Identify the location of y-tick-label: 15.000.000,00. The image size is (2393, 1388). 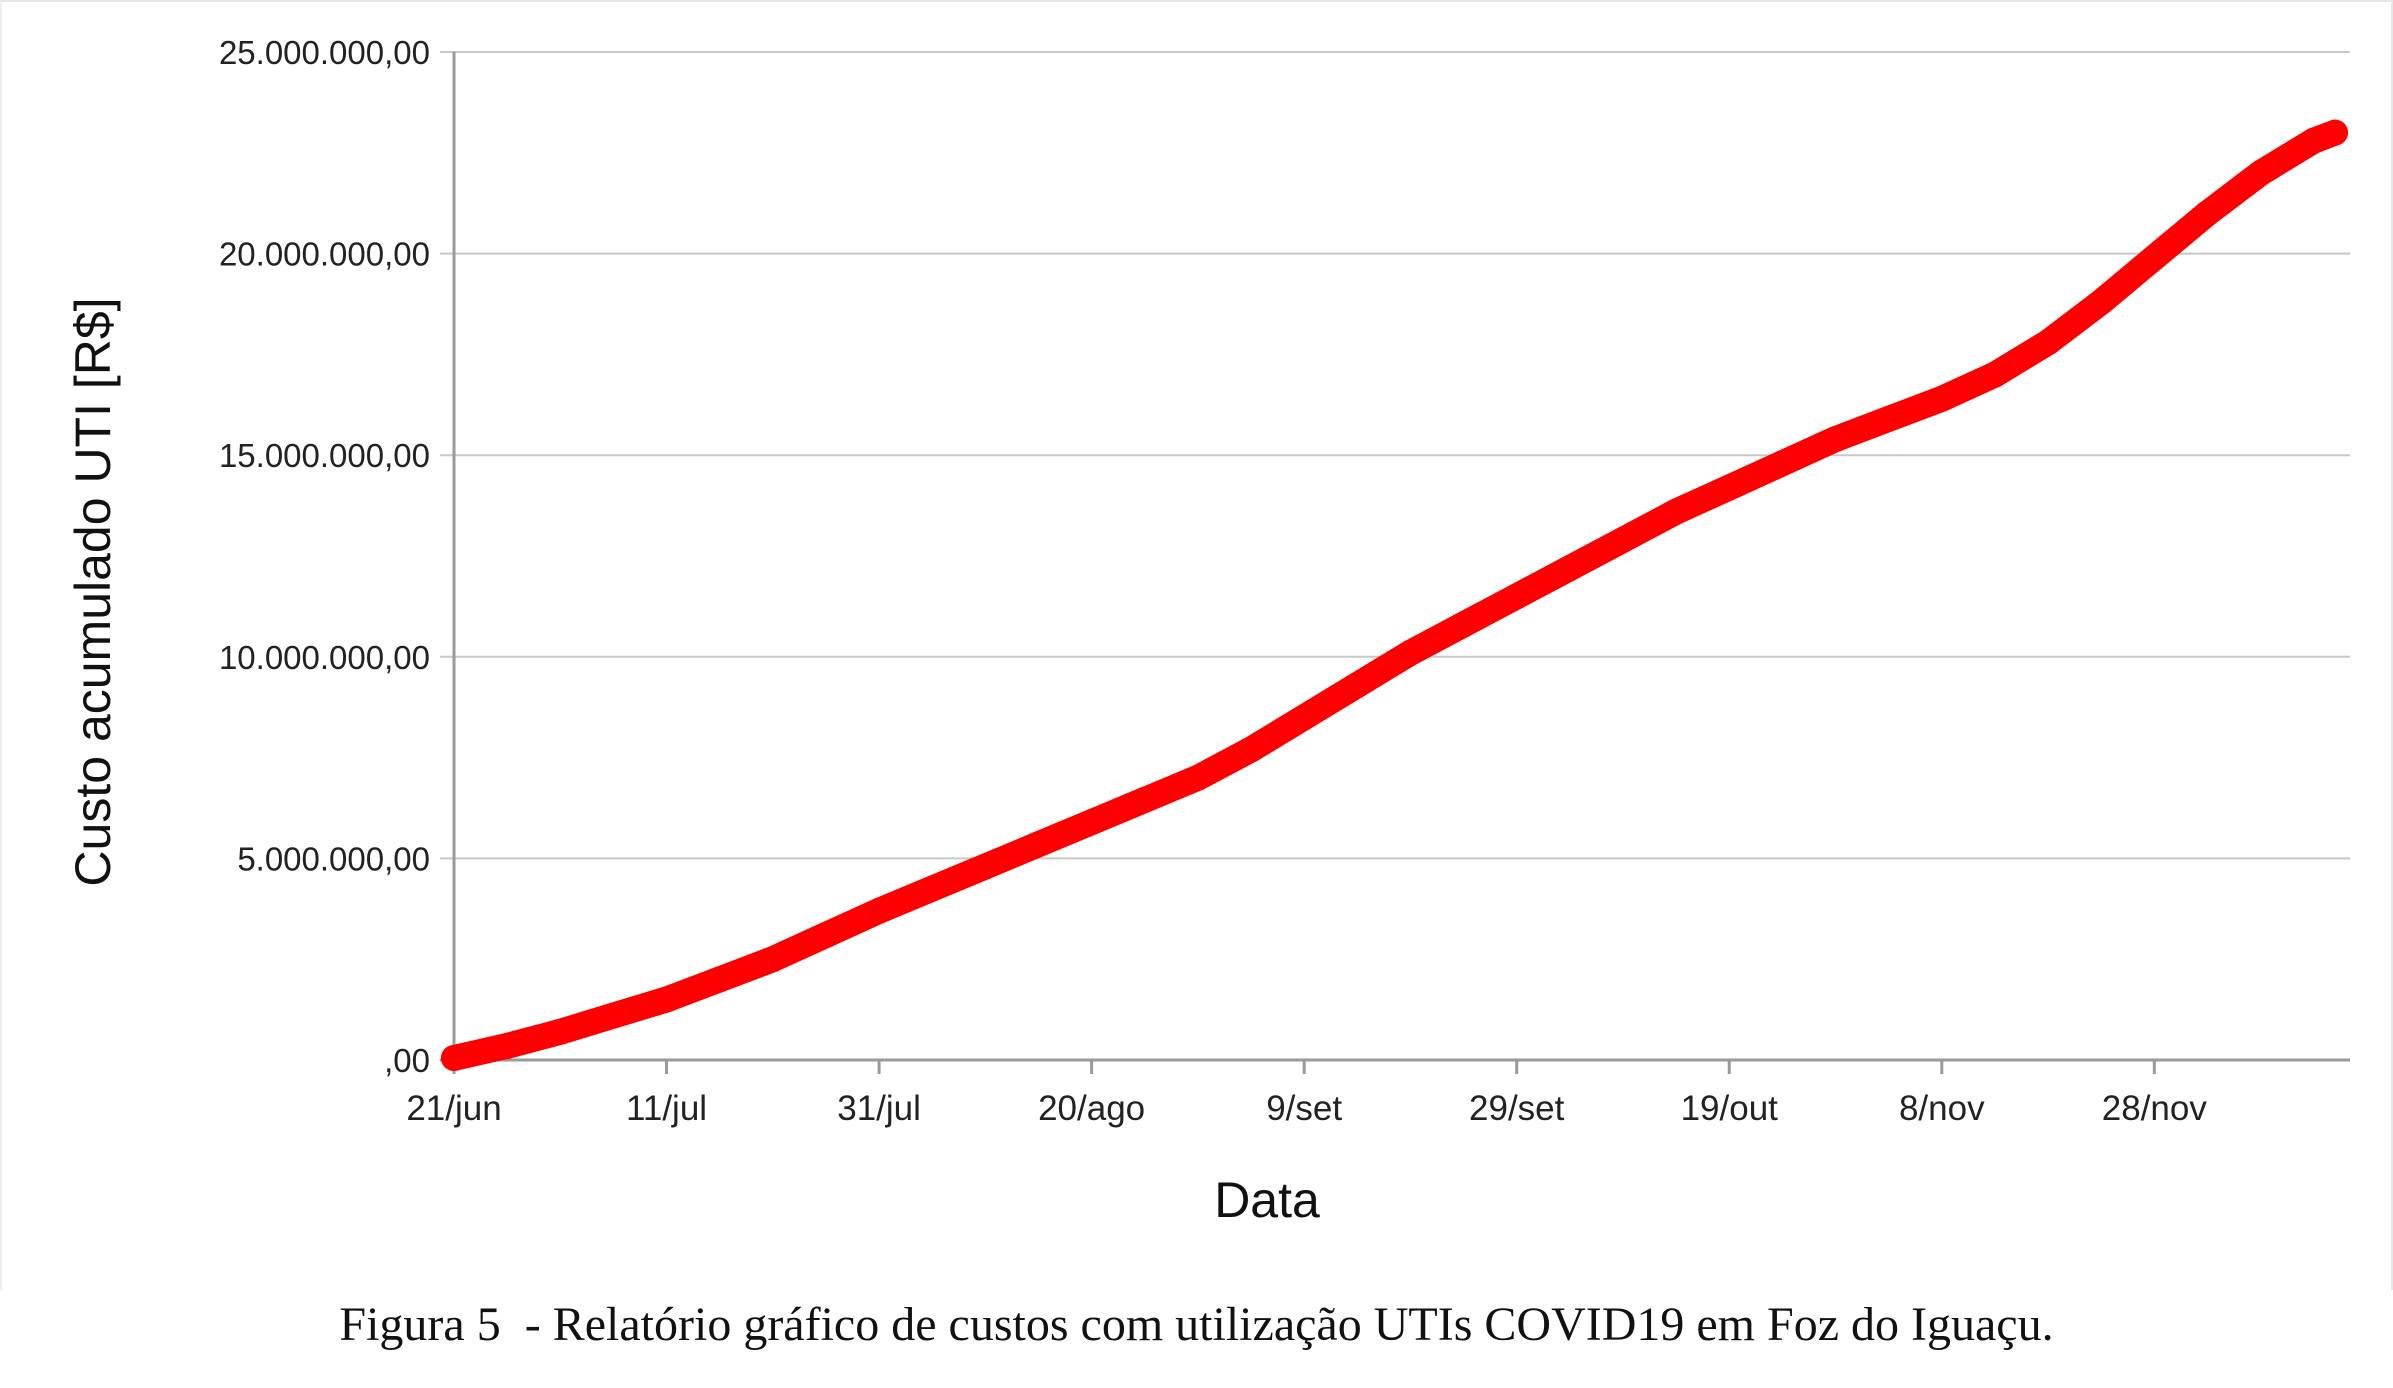
(324, 455).